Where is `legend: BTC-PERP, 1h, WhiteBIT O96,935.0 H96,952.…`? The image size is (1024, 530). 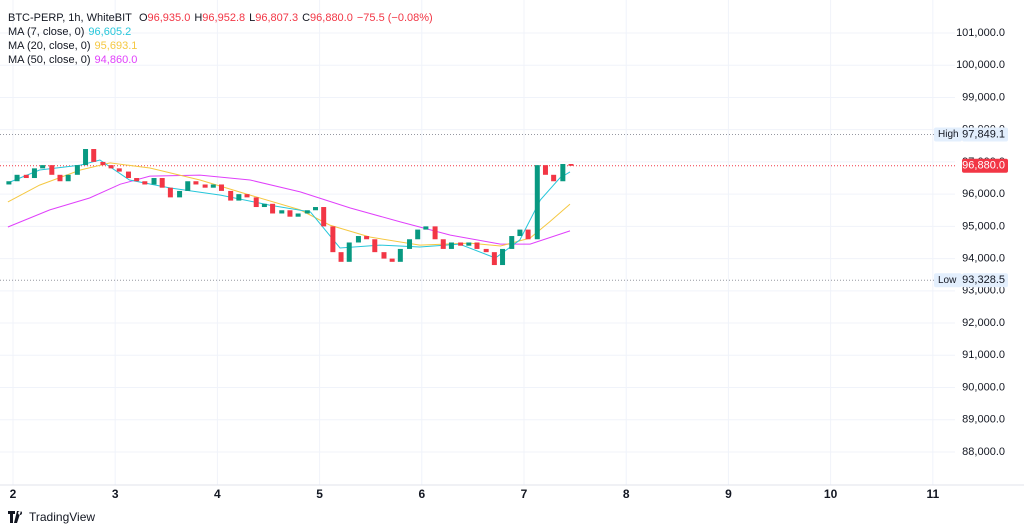 legend: BTC-PERP, 1h, WhiteBIT O96,935.0 H96,952.… is located at coordinates (222, 39).